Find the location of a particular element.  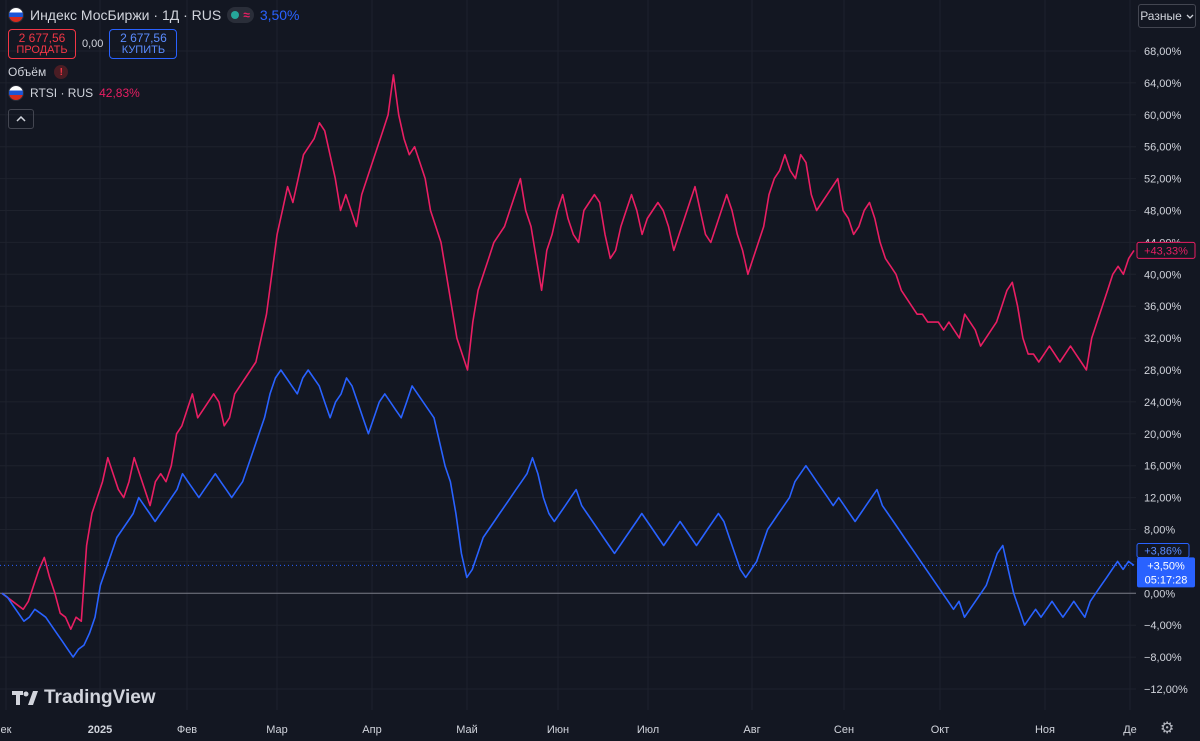

sell-label: ПРОДАТЬ is located at coordinates (42, 50).